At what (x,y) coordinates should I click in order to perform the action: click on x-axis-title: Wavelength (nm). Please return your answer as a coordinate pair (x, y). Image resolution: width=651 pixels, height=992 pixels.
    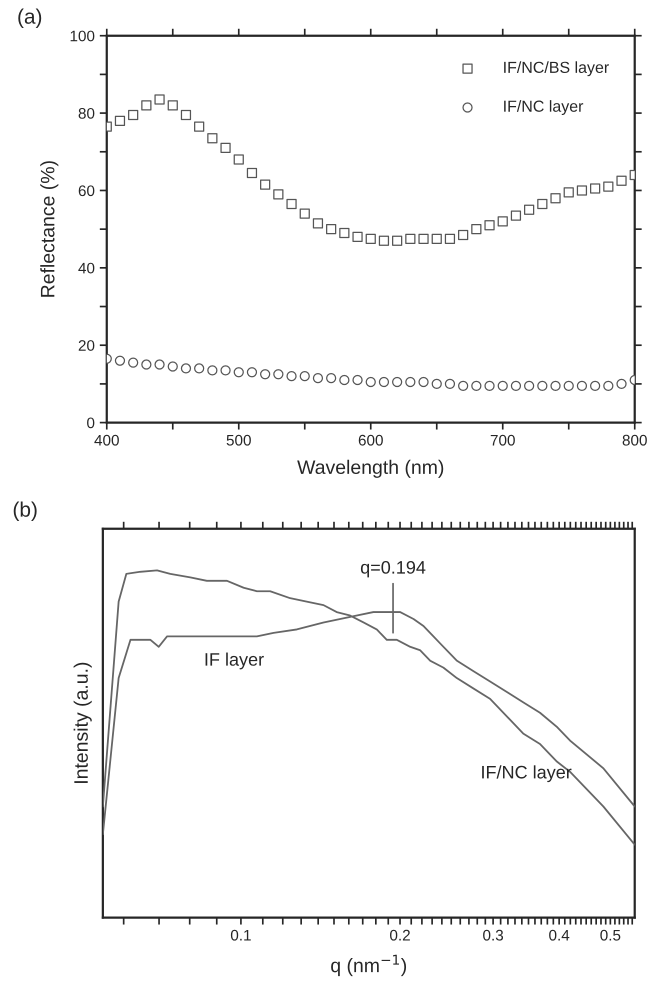
    Looking at the image, I should click on (370, 469).